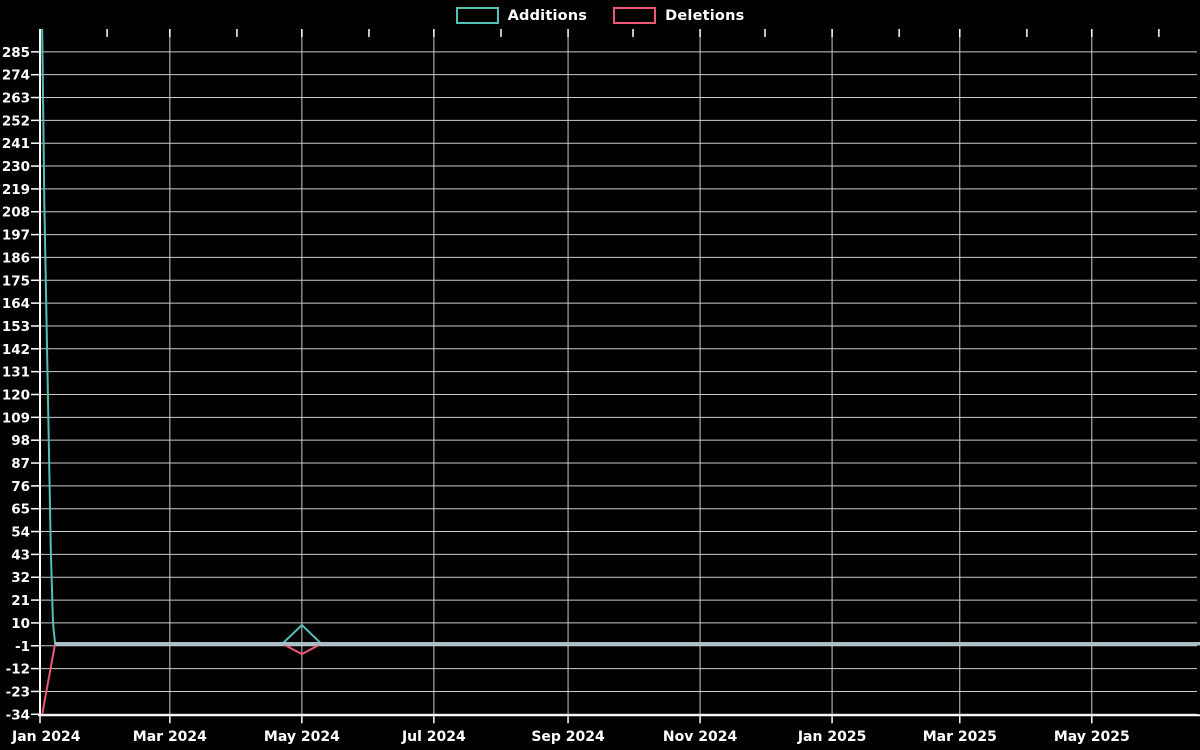  Describe the element at coordinates (635, 15) in the screenshot. I see `deletions-swatch-icon` at that location.